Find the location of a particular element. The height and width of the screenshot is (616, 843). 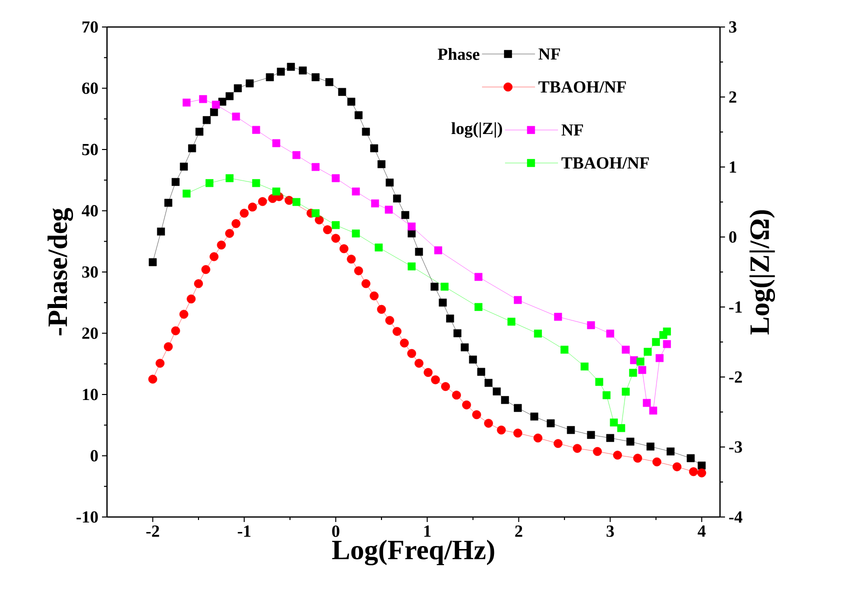

y2-tick-label: -4 is located at coordinates (735, 517).